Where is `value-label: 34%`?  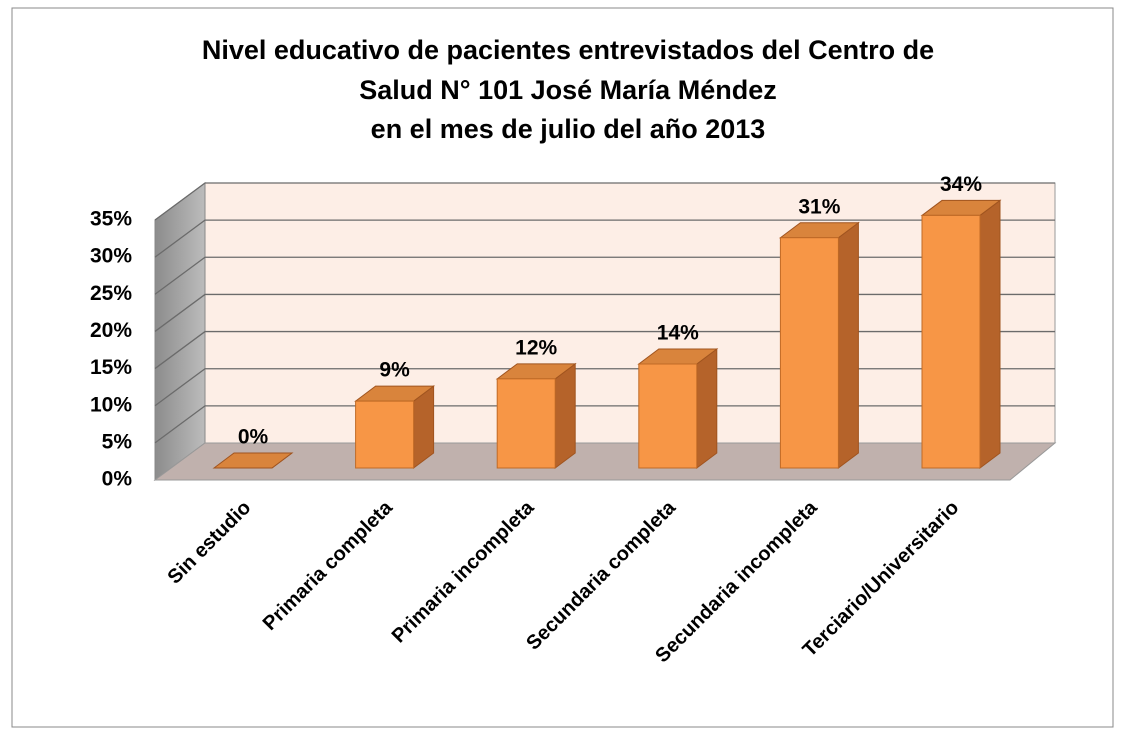
value-label: 34% is located at coordinates (961, 184).